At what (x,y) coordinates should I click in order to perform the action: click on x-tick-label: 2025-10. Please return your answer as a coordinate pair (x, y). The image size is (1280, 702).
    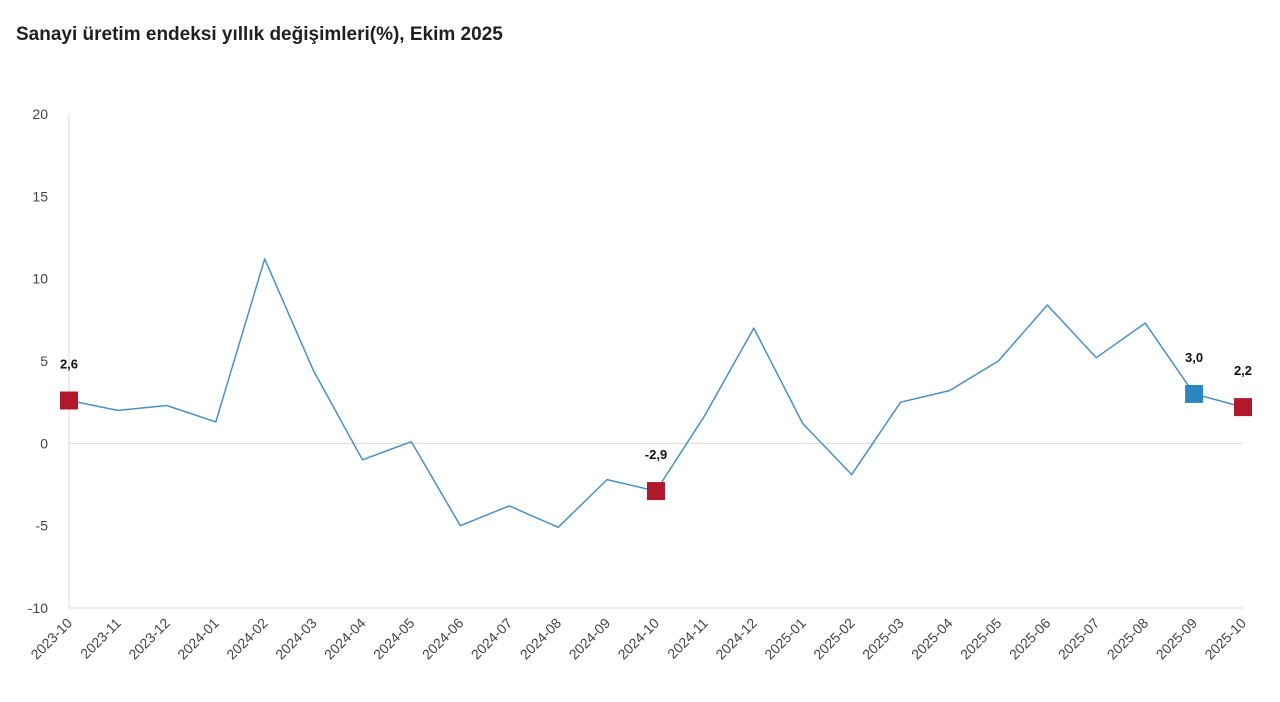
    Looking at the image, I should click on (1225, 639).